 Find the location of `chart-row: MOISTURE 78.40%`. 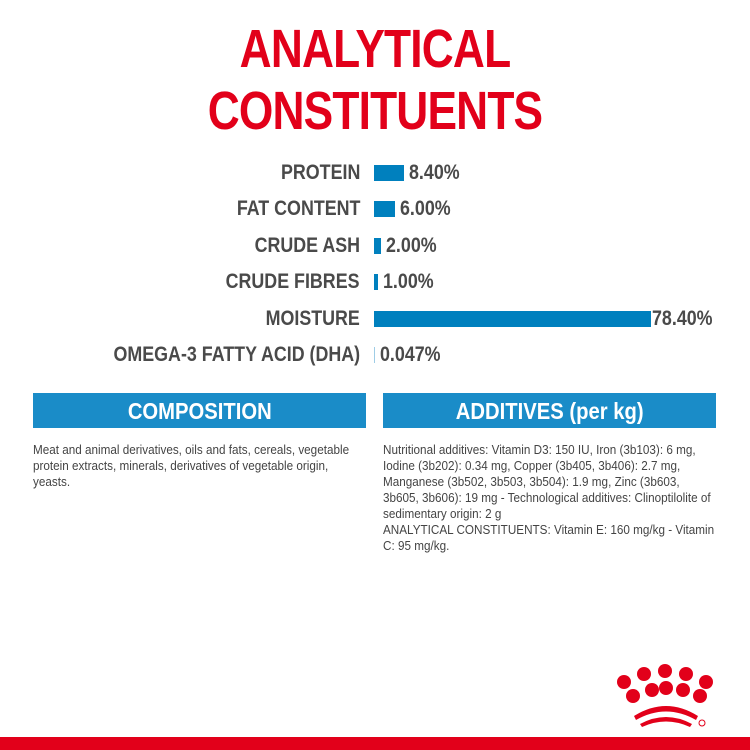

chart-row: MOISTURE 78.40% is located at coordinates (375, 319).